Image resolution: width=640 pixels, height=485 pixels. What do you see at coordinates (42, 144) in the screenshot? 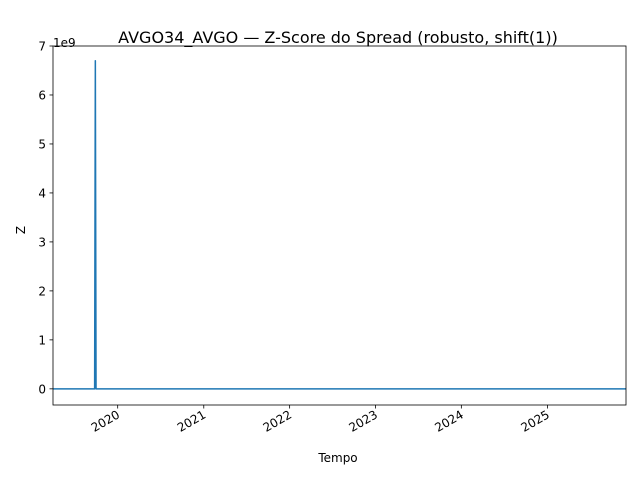
I see `y-tick-label: 5` at bounding box center [42, 144].